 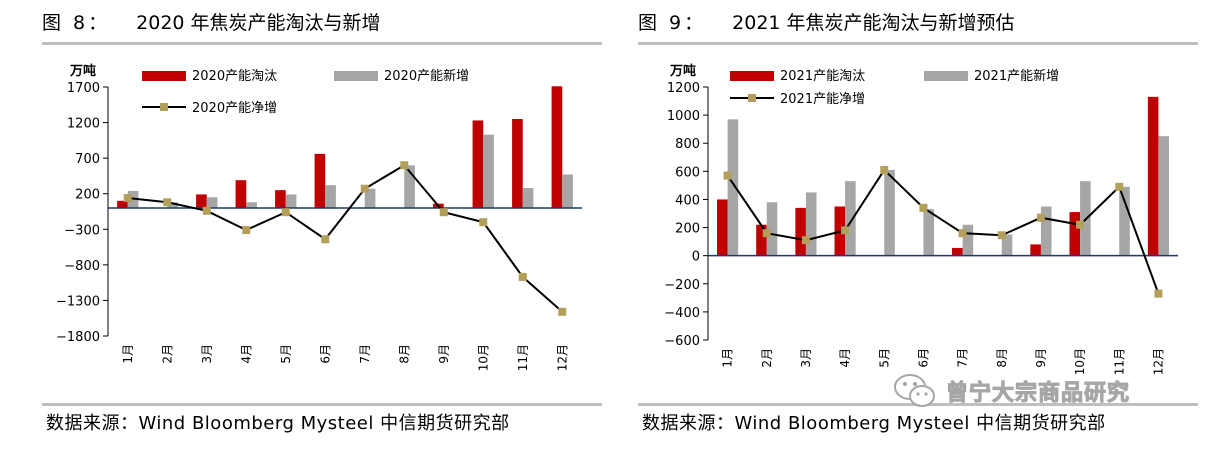 What do you see at coordinates (826, 21) in the screenshot?
I see `figure-title: 图 9： 2021 年焦炭产能淘汰与新增预估` at bounding box center [826, 21].